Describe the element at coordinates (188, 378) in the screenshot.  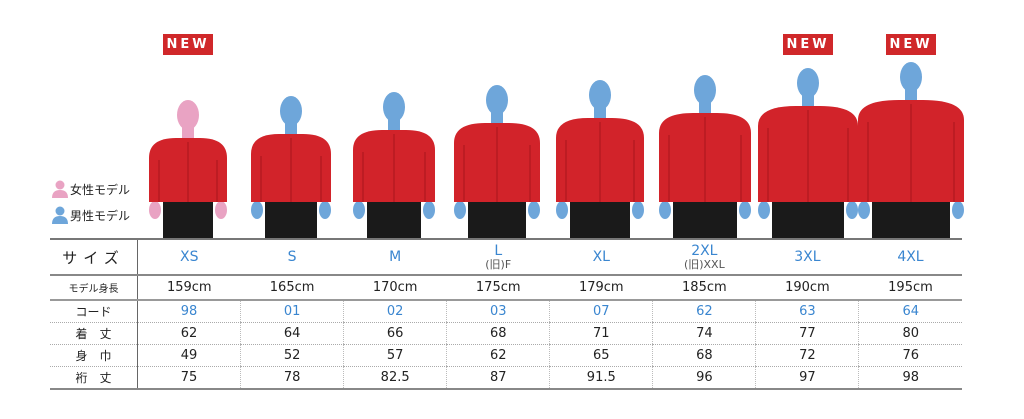
I see `sleeve-cell: 75` at that location.